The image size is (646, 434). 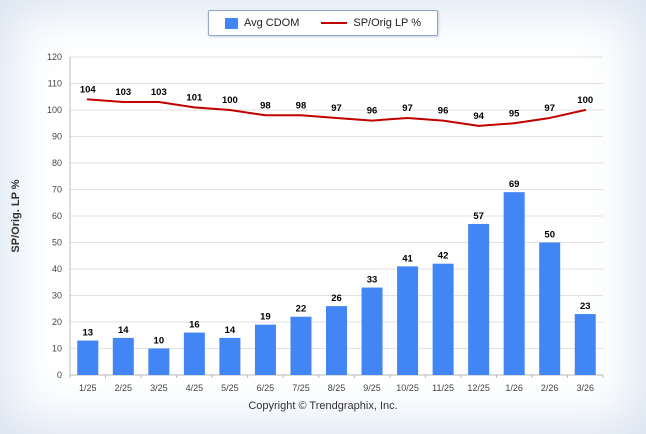 I want to click on y-tick-label: 90, so click(x=57, y=137).